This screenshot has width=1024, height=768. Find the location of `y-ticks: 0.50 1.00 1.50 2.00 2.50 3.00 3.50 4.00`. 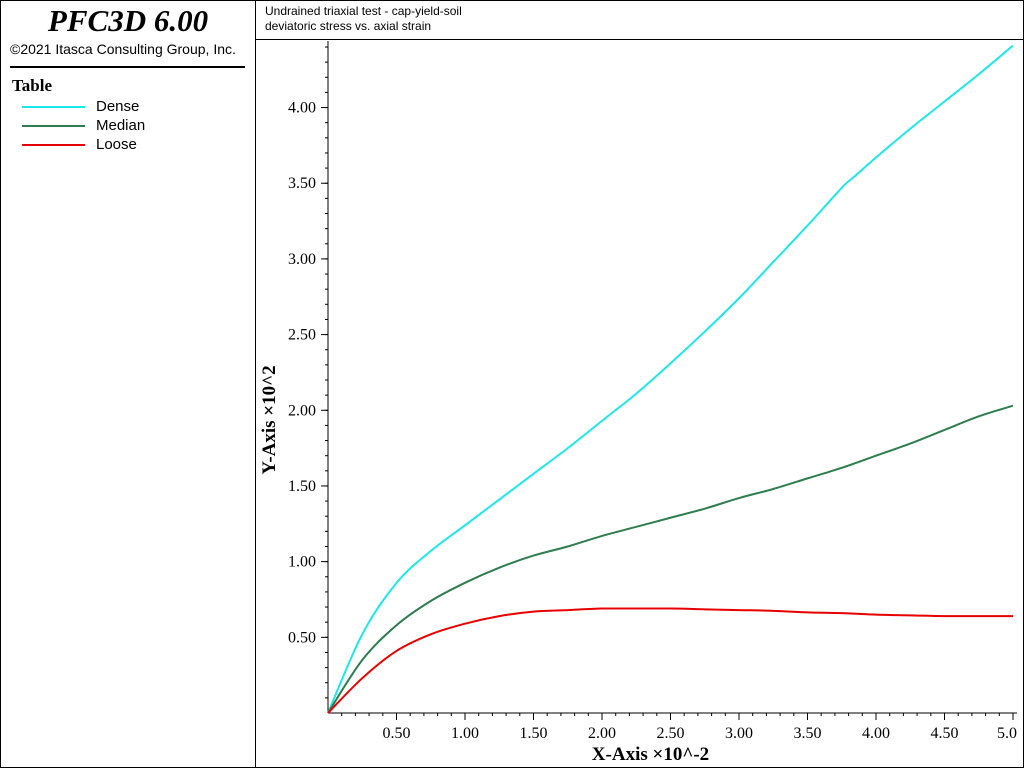

y-ticks: 0.50 1.00 1.50 2.00 2.50 3.00 3.50 4.00 is located at coordinates (308, 373).